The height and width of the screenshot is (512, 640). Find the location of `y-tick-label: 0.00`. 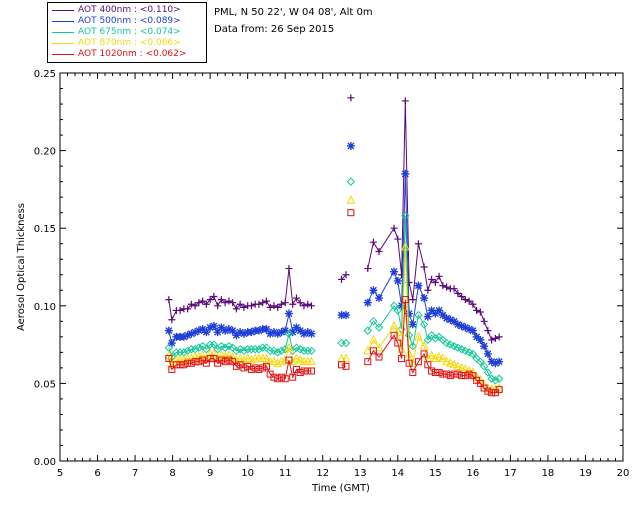

y-tick-label: 0.00 is located at coordinates (45, 462).